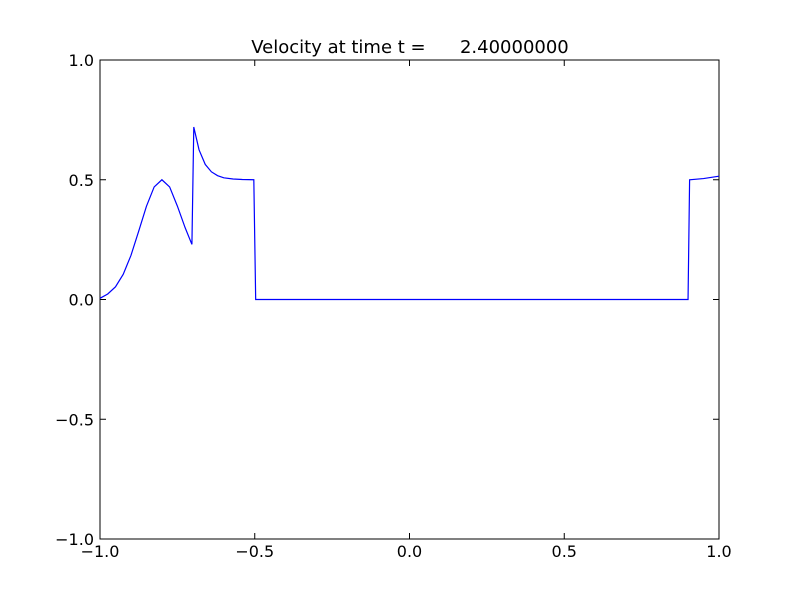  What do you see at coordinates (718, 551) in the screenshot?
I see `x-tick-label: 1.0` at bounding box center [718, 551].